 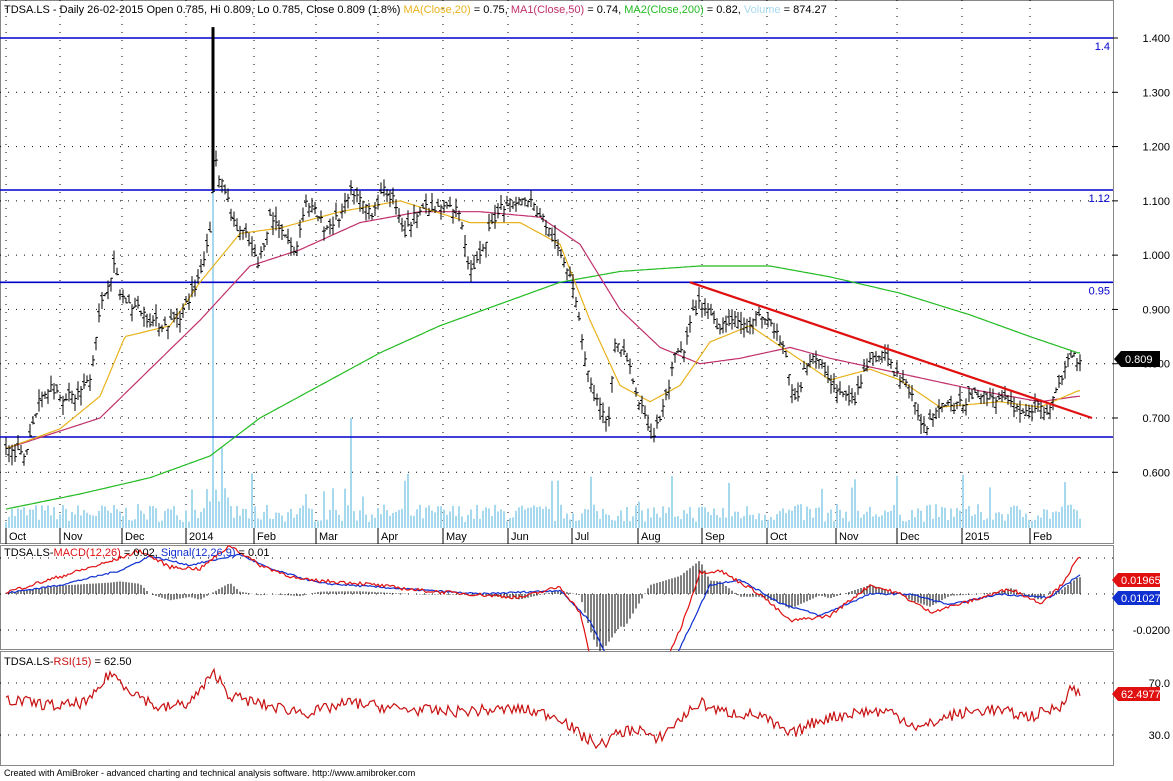 I want to click on rsi-tick-label: 30.0, so click(x=1159, y=736).